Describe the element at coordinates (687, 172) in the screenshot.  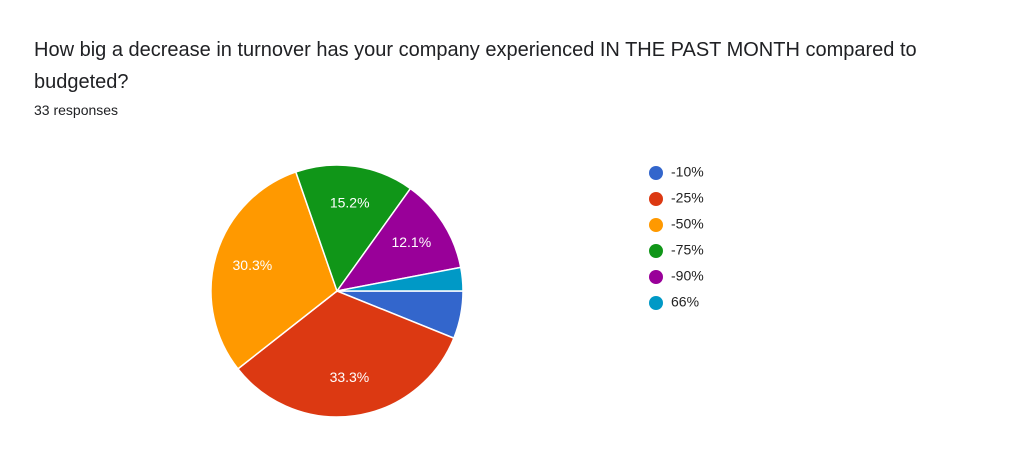
I see `legend-label: -10%` at that location.